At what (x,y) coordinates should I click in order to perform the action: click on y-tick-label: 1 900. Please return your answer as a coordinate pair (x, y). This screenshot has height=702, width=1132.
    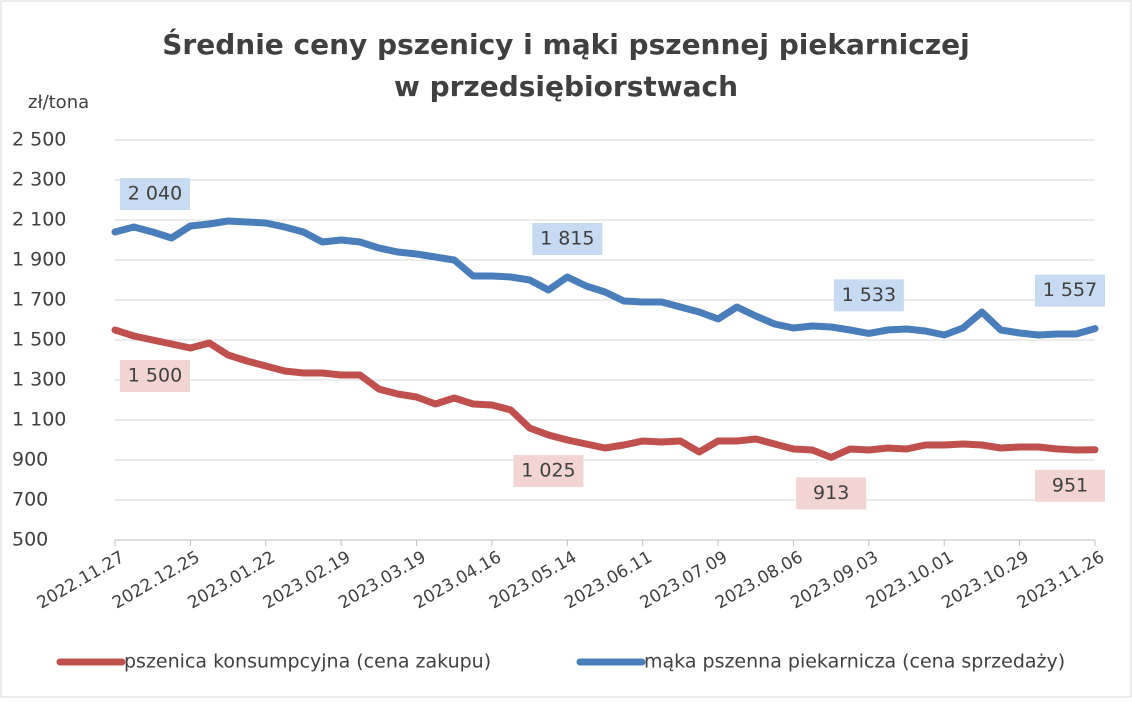
    Looking at the image, I should click on (39, 260).